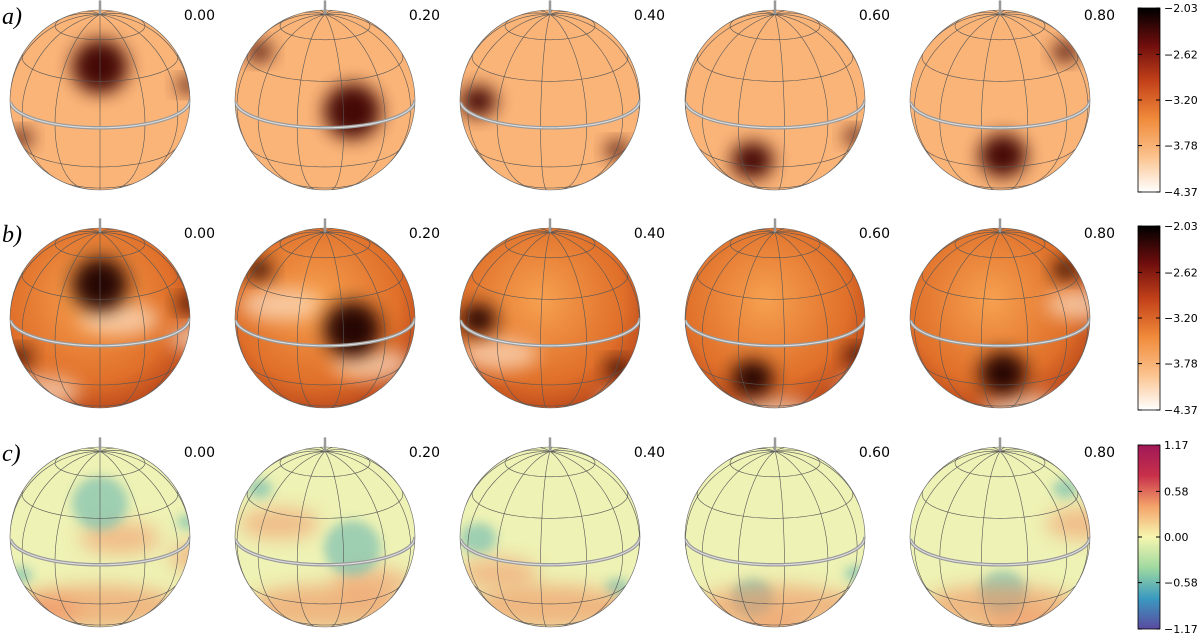 The height and width of the screenshot is (641, 1200). I want to click on colorbar-tick-label: 1.17, so click(1176, 445).